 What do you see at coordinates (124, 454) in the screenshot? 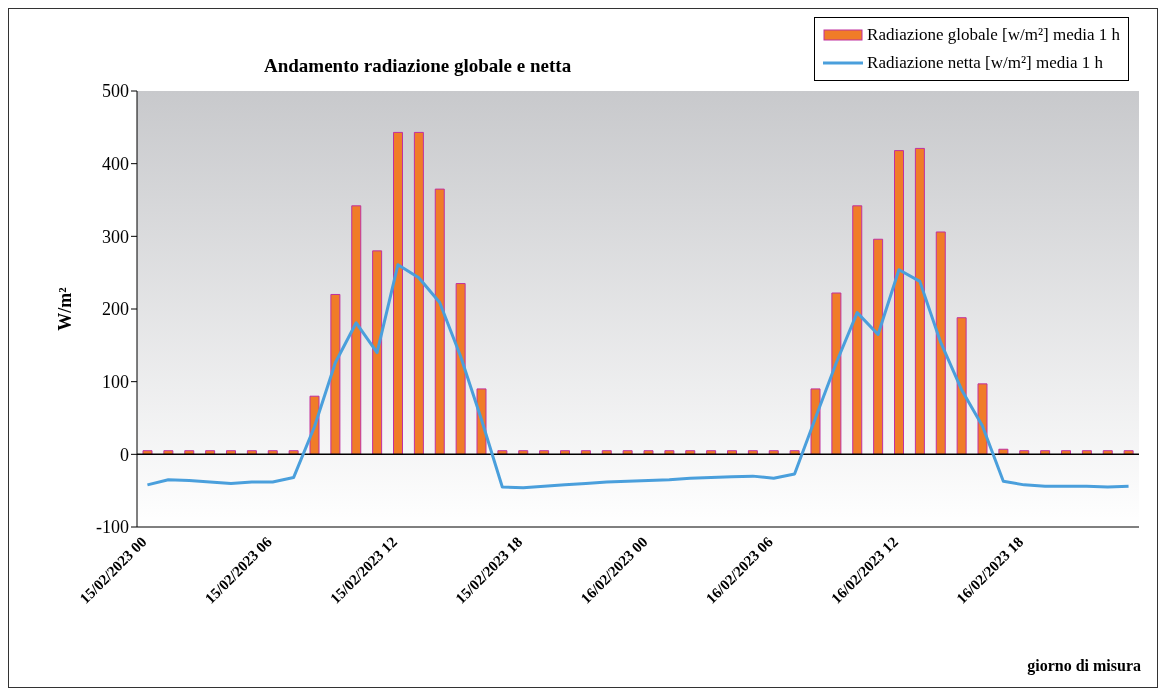
I see `y-tick-label: 0` at bounding box center [124, 454].